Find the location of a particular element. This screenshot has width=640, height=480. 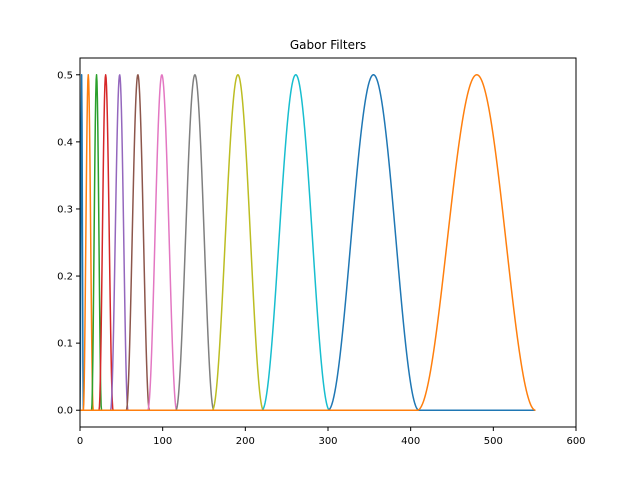

x-tick-label: 400 is located at coordinates (410, 441).